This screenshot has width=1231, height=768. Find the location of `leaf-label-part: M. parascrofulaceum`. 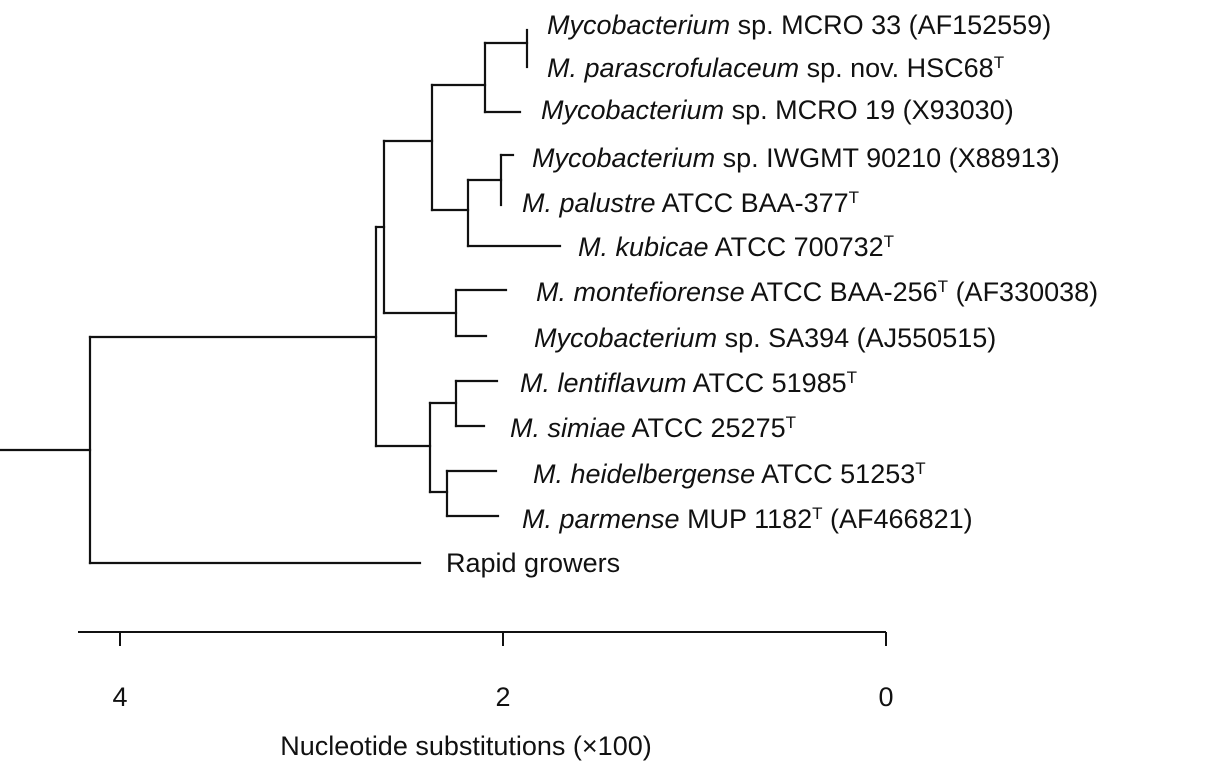

leaf-label-part: M. parascrofulaceum is located at coordinates (673, 68).